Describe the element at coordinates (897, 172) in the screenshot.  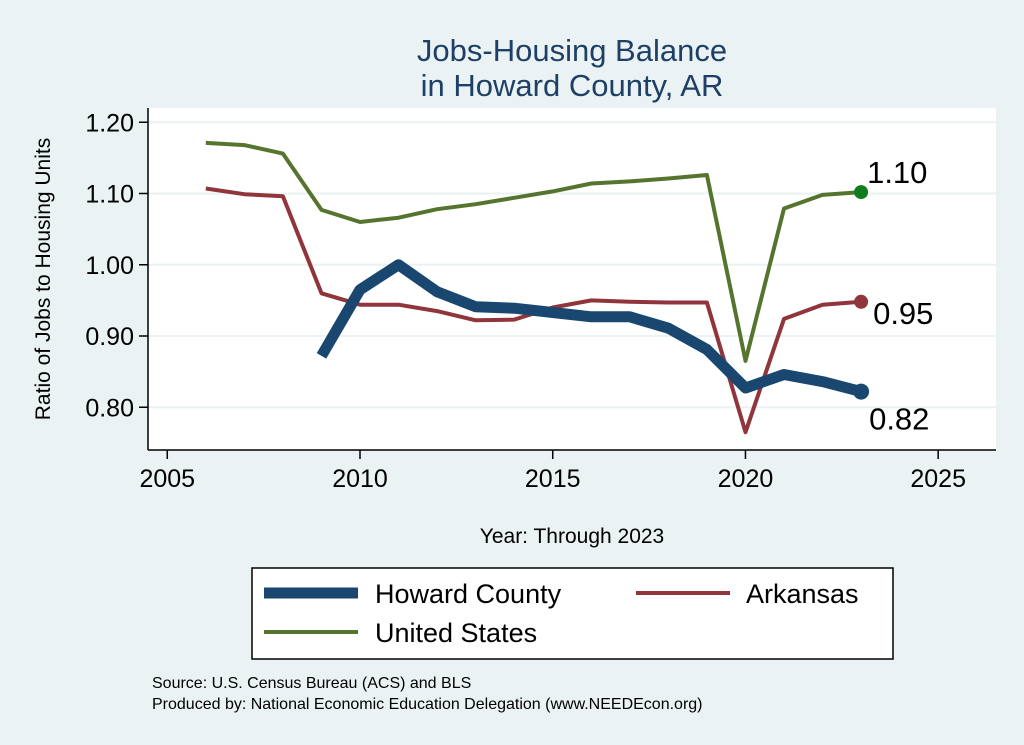
I see `end-label-united-states: 1.10` at that location.